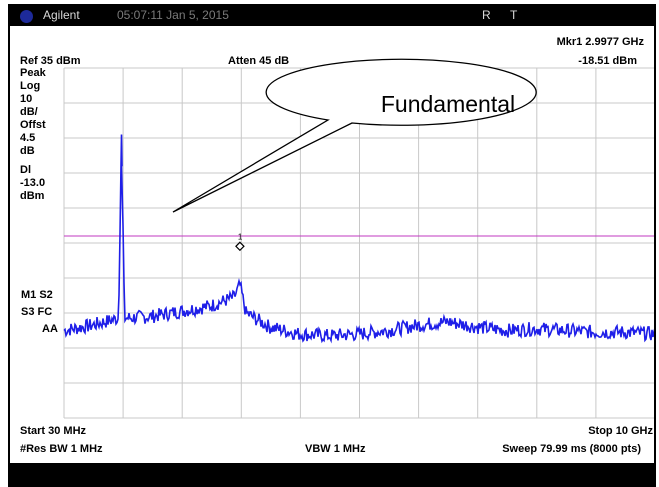  What do you see at coordinates (335, 449) in the screenshot?
I see `video-bandwidth: VBW 1 MHz` at bounding box center [335, 449].